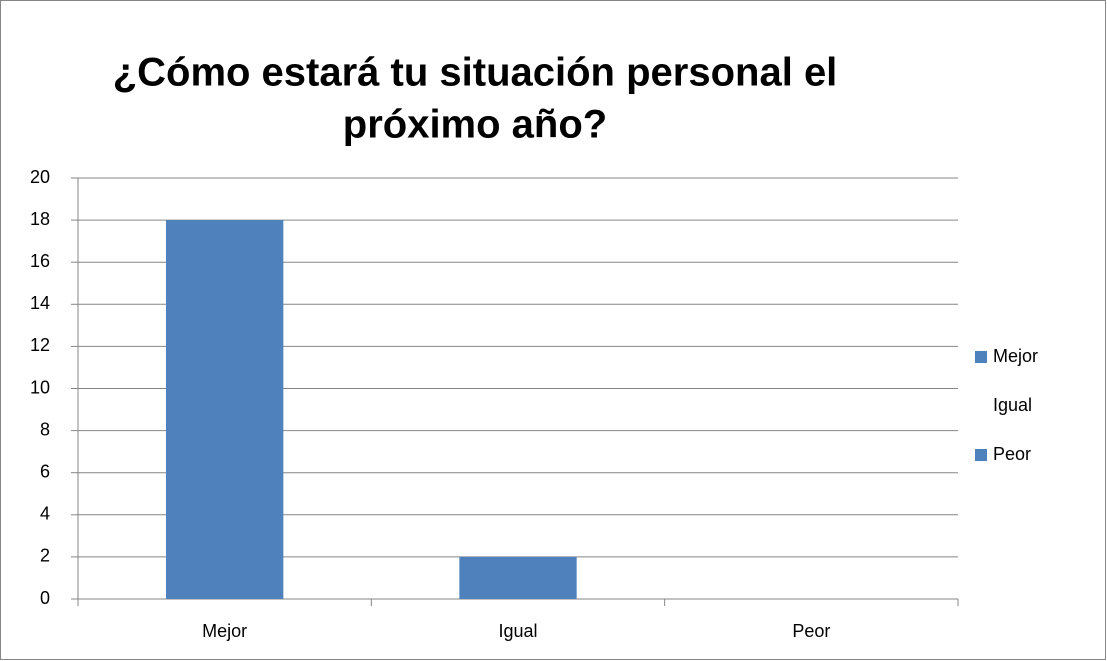  I want to click on chart-title: ¿Cómo estará tu situación personal el, so click(475, 73).